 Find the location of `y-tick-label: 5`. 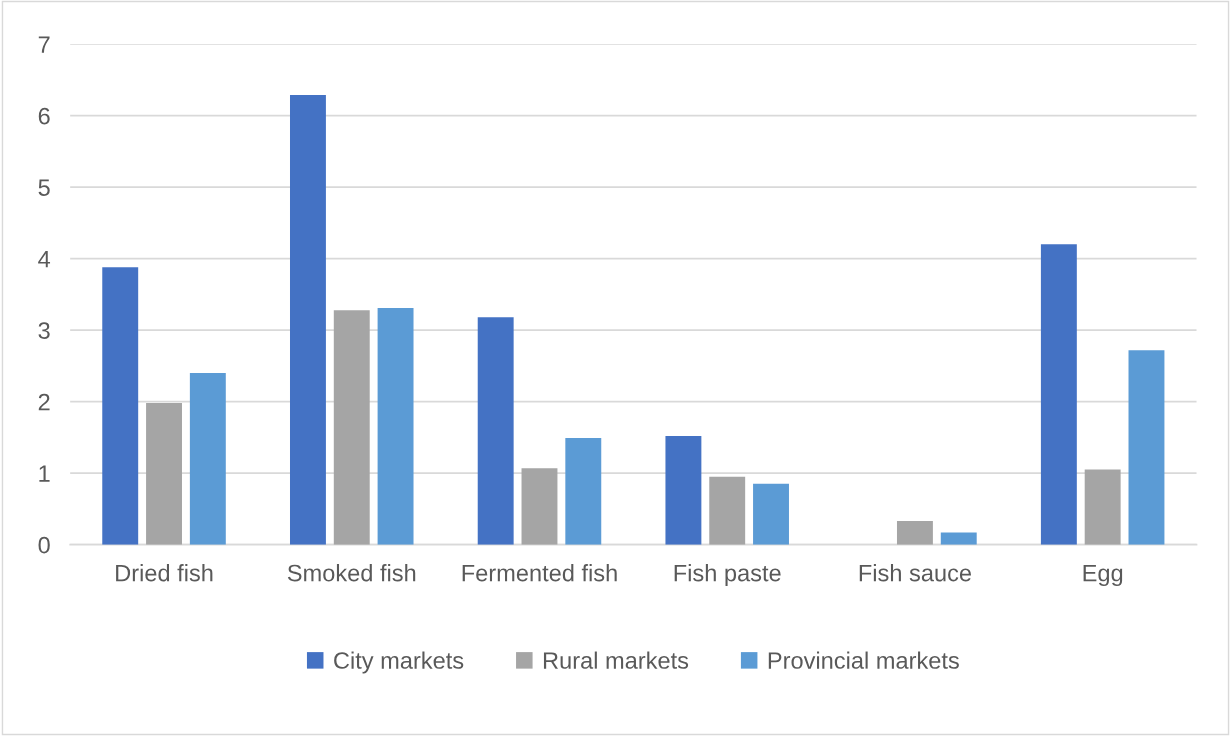

y-tick-label: 5 is located at coordinates (44, 187).